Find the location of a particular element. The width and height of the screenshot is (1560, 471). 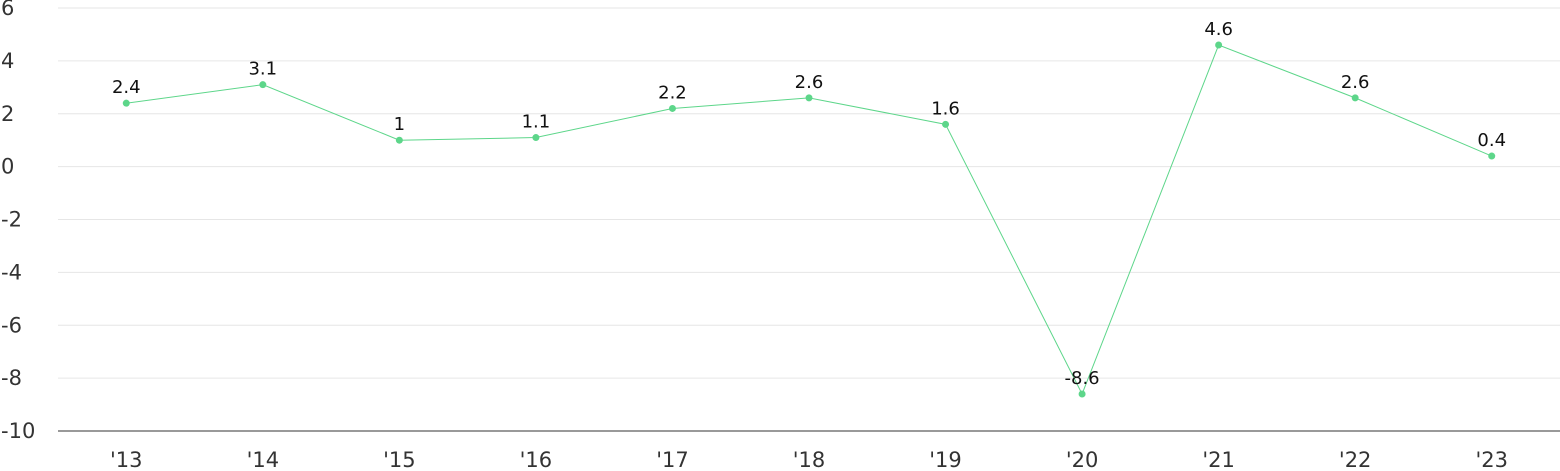

value-label: 0.4 is located at coordinates (1491, 140).